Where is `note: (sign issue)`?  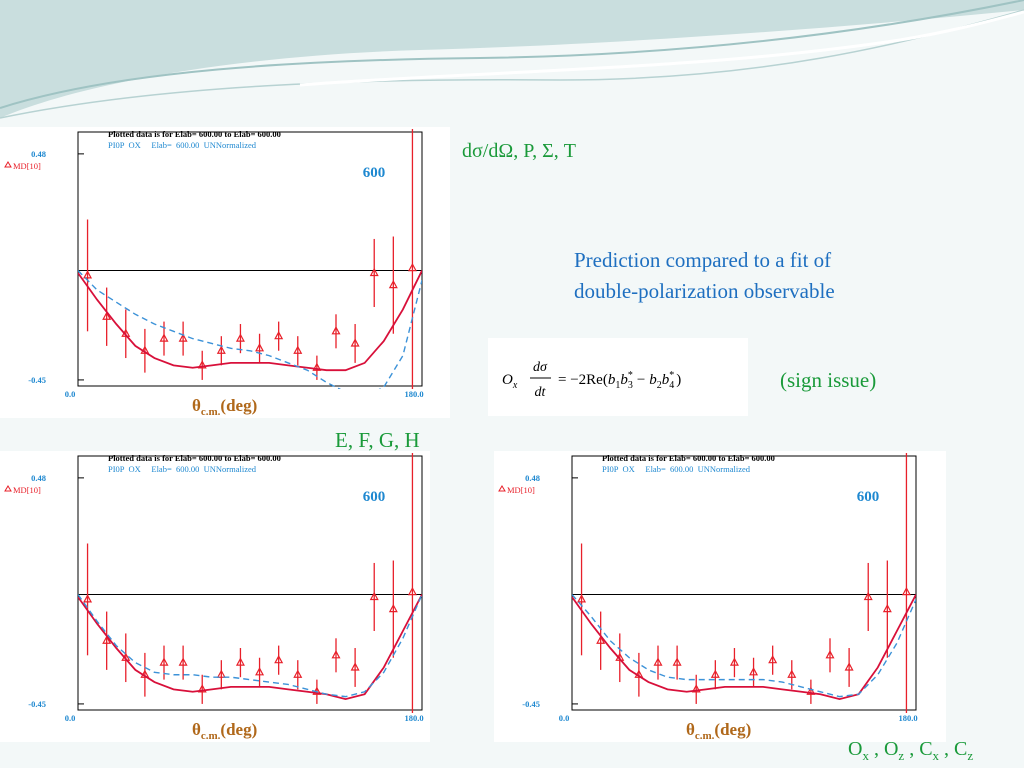 note: (sign issue) is located at coordinates (828, 380).